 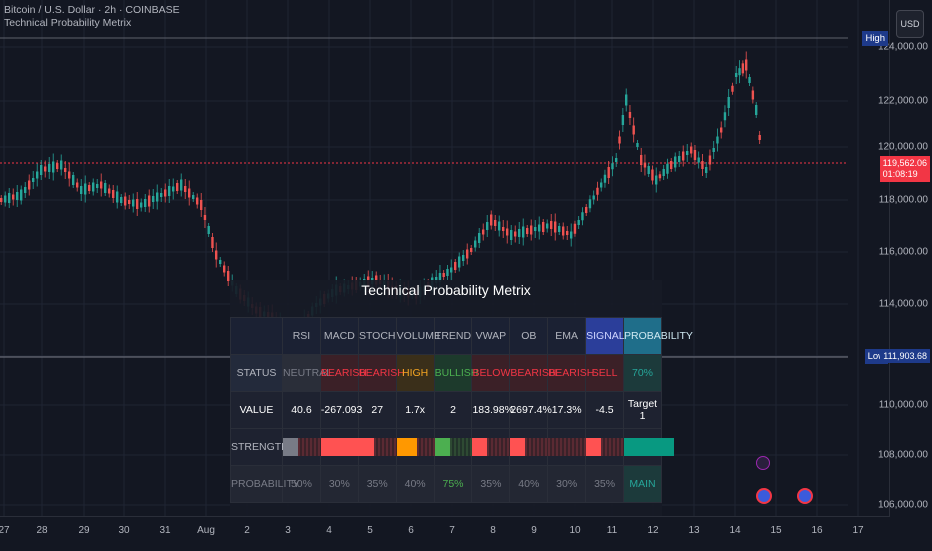 I want to click on value-cell: 2, so click(x=453, y=410).